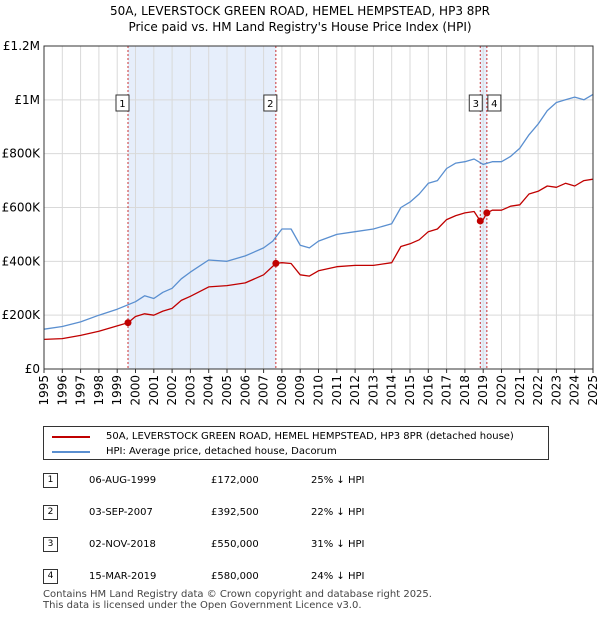 The height and width of the screenshot is (620, 600). Describe the element at coordinates (62, 390) in the screenshot. I see `x-tick-label: 1996` at that location.